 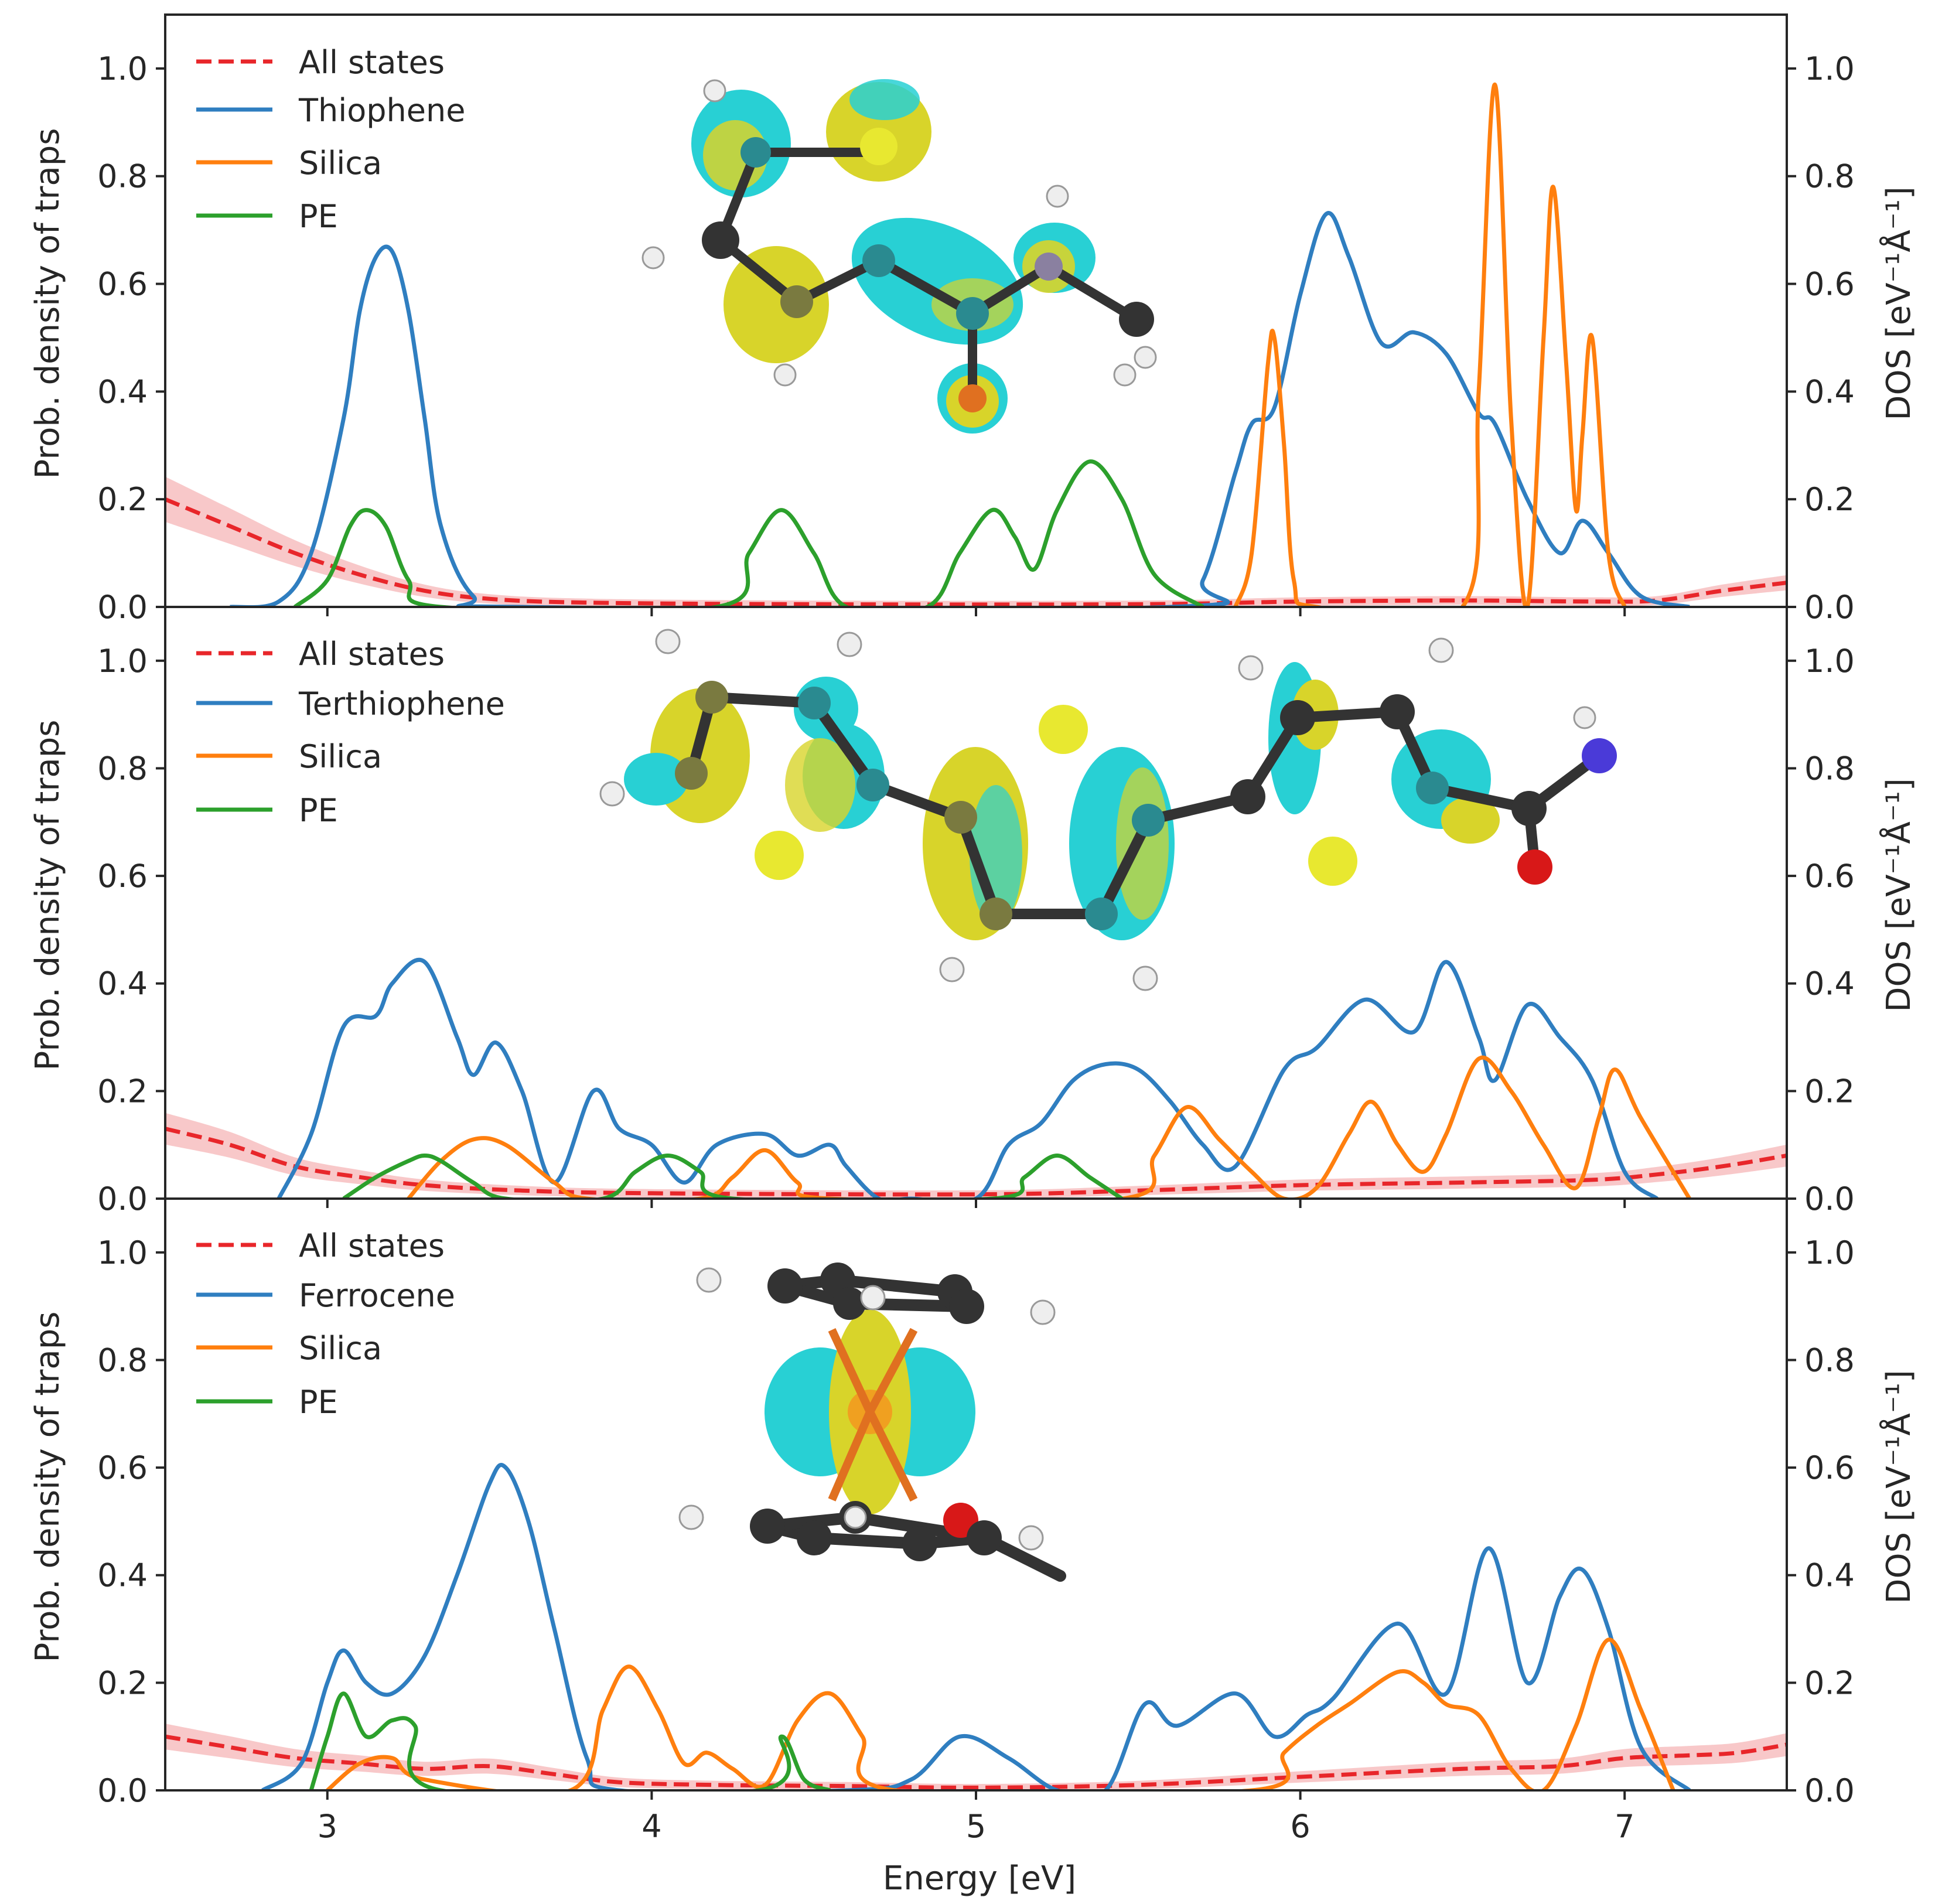 What do you see at coordinates (570, 1740) in the screenshot?
I see `series-line-pe` at bounding box center [570, 1740].